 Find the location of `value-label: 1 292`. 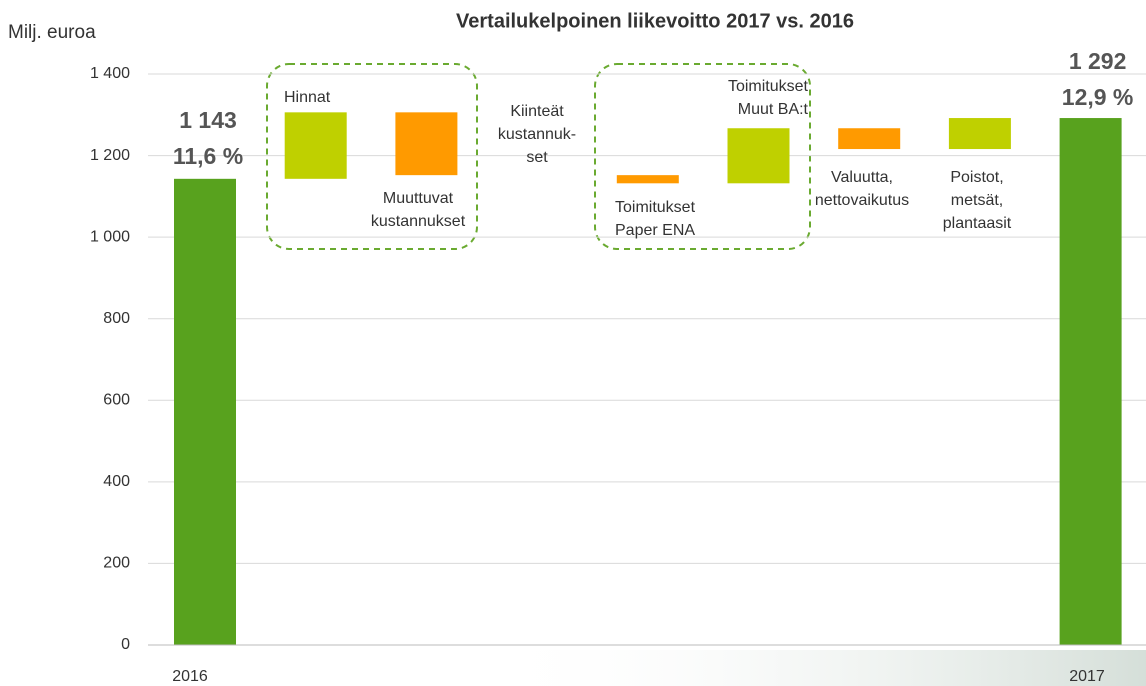

value-label: 1 292 is located at coordinates (1098, 61).